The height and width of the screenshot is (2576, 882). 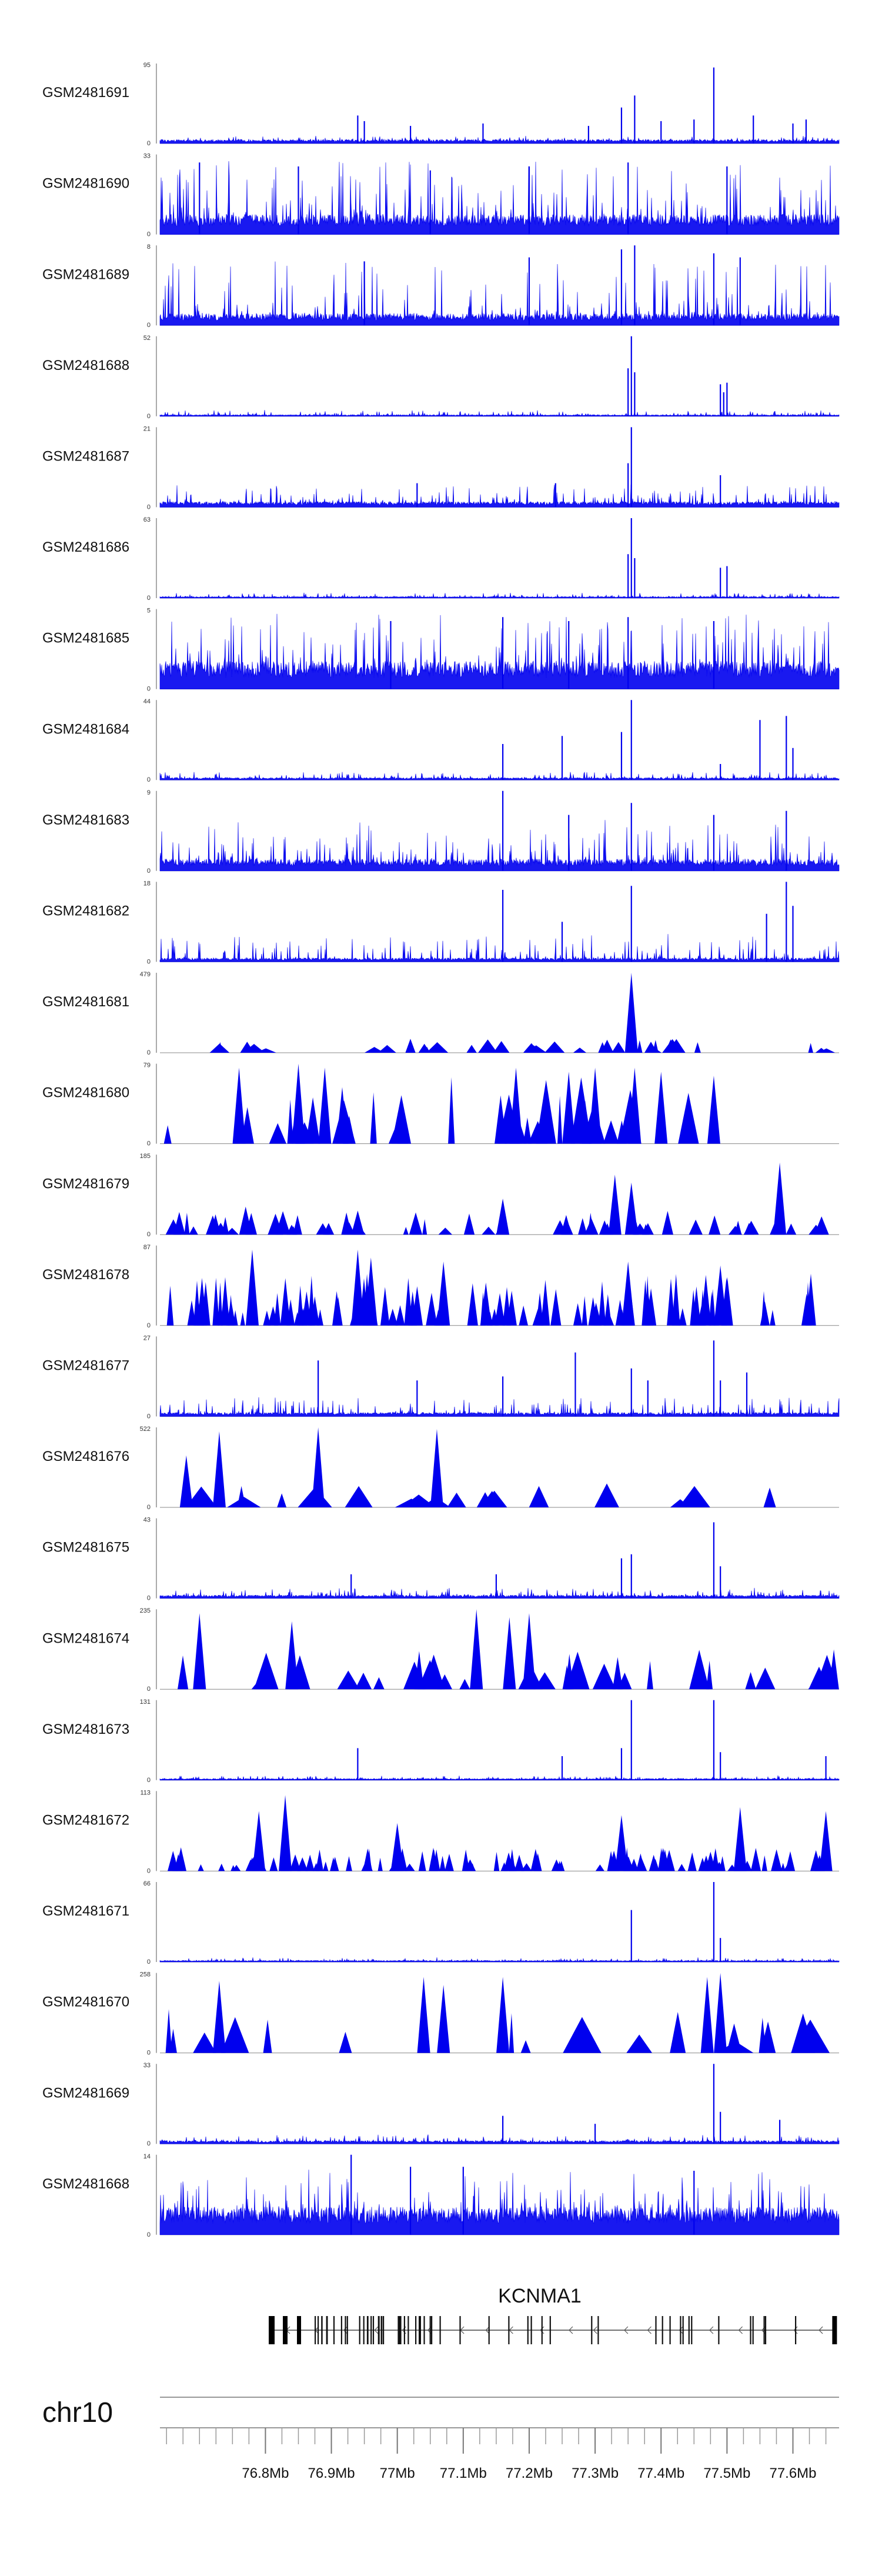 I want to click on track-ymax-label: 79, so click(x=147, y=1065).